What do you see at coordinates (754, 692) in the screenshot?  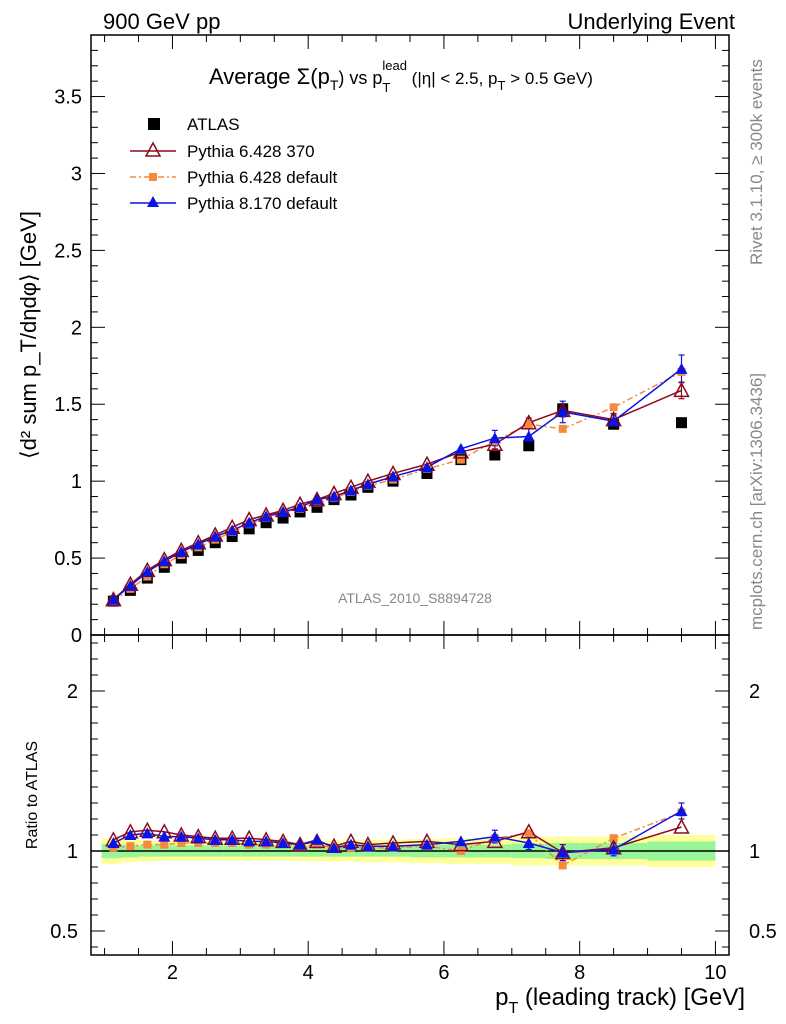 I see `ratio-y-tick-label-right: 2` at bounding box center [754, 692].